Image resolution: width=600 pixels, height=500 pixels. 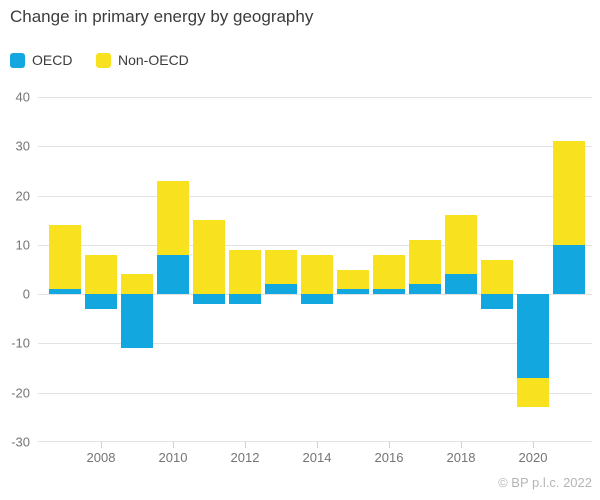 I want to click on bar-segment-oecd-2007, so click(x=65, y=292).